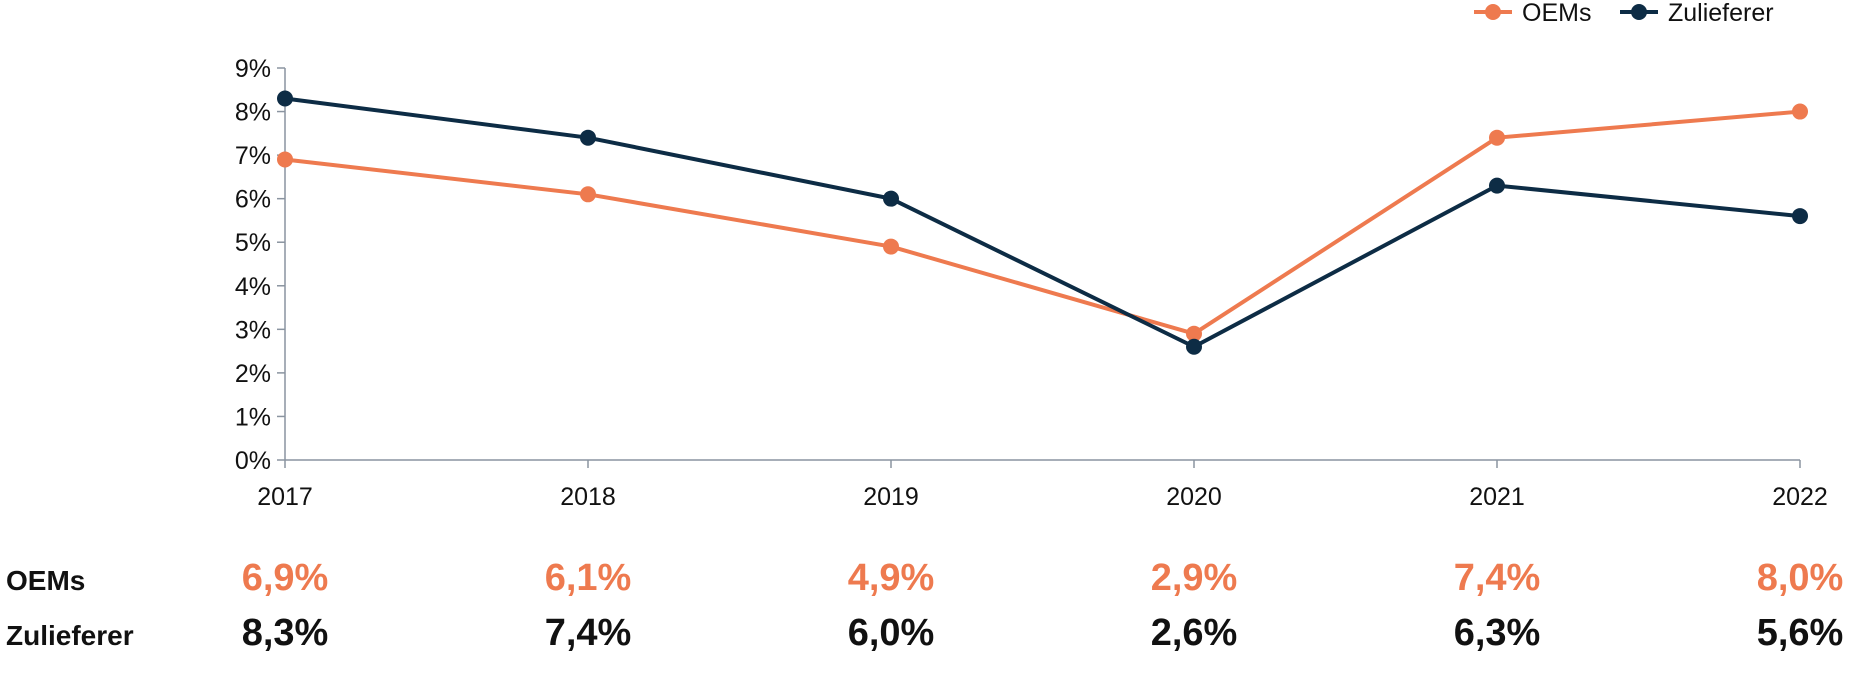 The image size is (1876, 677). I want to click on x-tick-label: 2021, so click(1497, 497).